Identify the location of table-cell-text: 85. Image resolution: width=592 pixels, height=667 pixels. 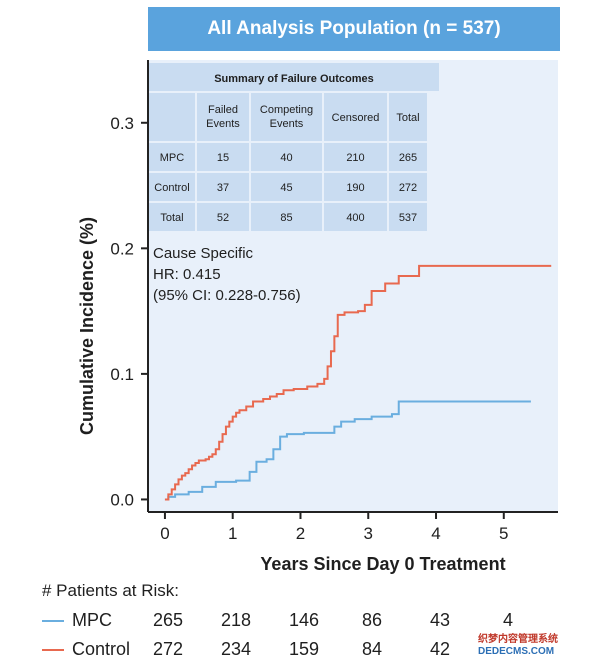
(286, 218).